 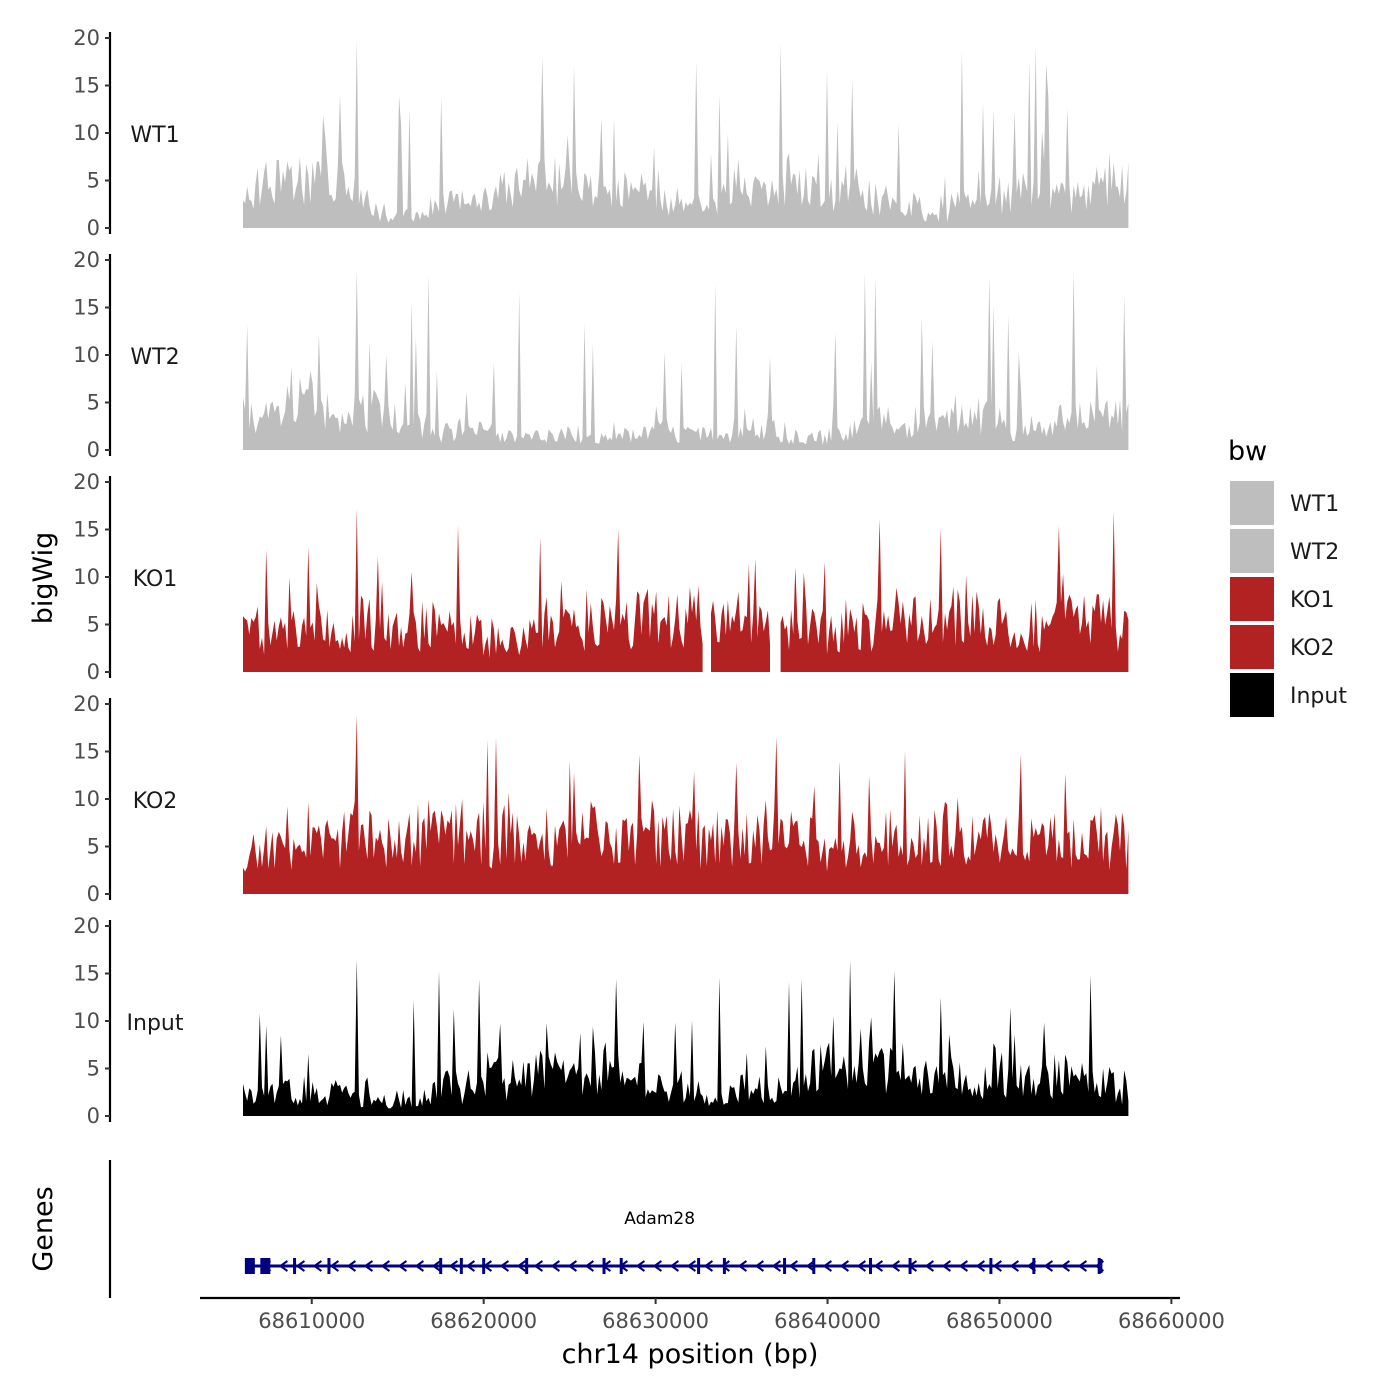 I want to click on coverage-area-input, so click(x=686, y=1037).